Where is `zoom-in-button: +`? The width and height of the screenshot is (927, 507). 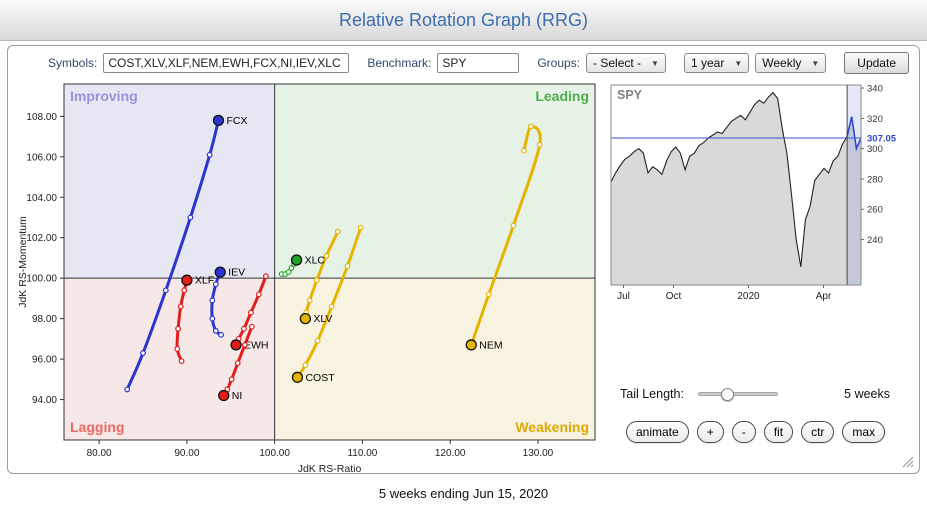
zoom-in-button: + is located at coordinates (710, 432).